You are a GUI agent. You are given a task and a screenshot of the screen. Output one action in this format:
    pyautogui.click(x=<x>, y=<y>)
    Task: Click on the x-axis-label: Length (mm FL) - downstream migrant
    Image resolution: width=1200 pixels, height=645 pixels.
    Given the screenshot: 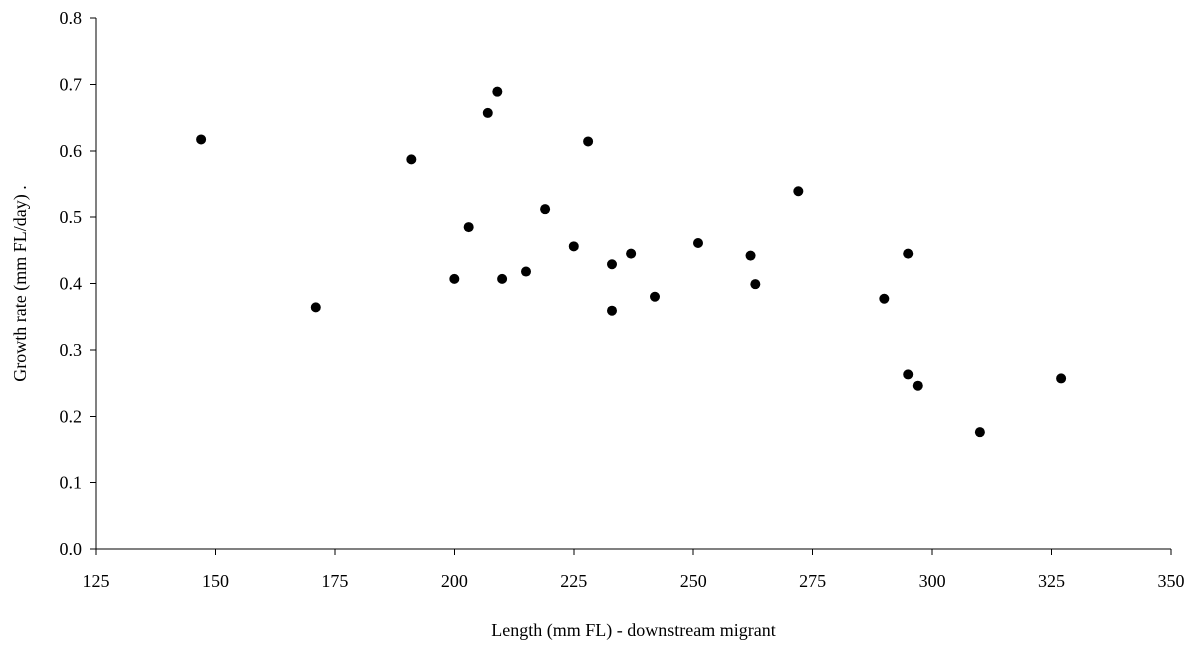 What is the action you would take?
    pyautogui.click(x=633, y=630)
    